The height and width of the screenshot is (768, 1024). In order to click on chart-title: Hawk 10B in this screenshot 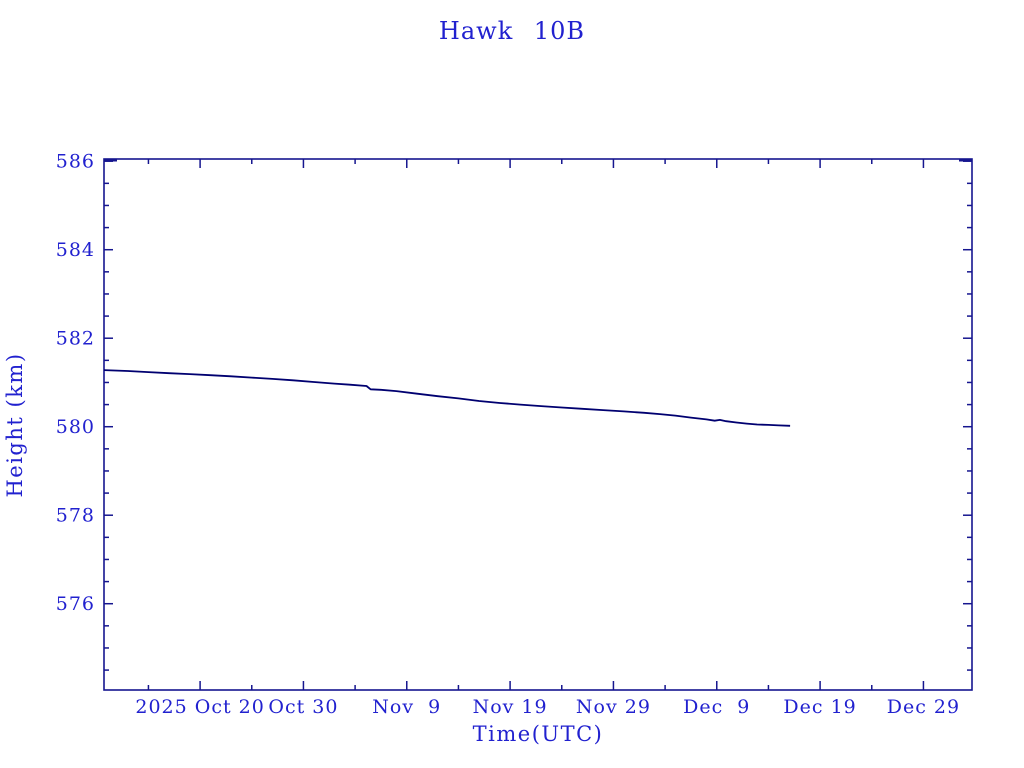, I will do `click(512, 31)`.